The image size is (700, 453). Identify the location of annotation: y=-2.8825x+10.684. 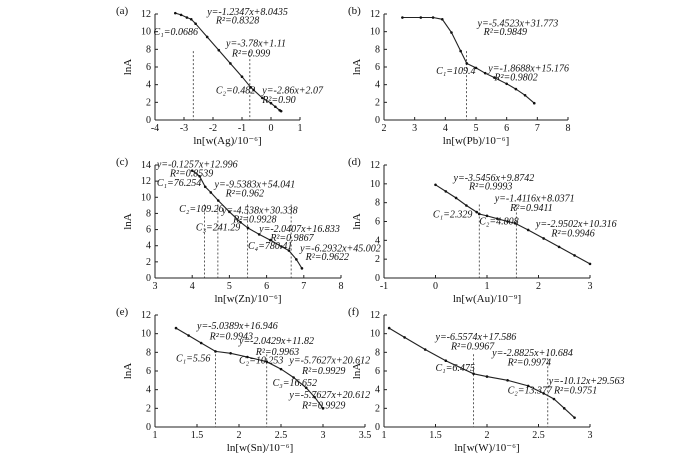
(532, 353).